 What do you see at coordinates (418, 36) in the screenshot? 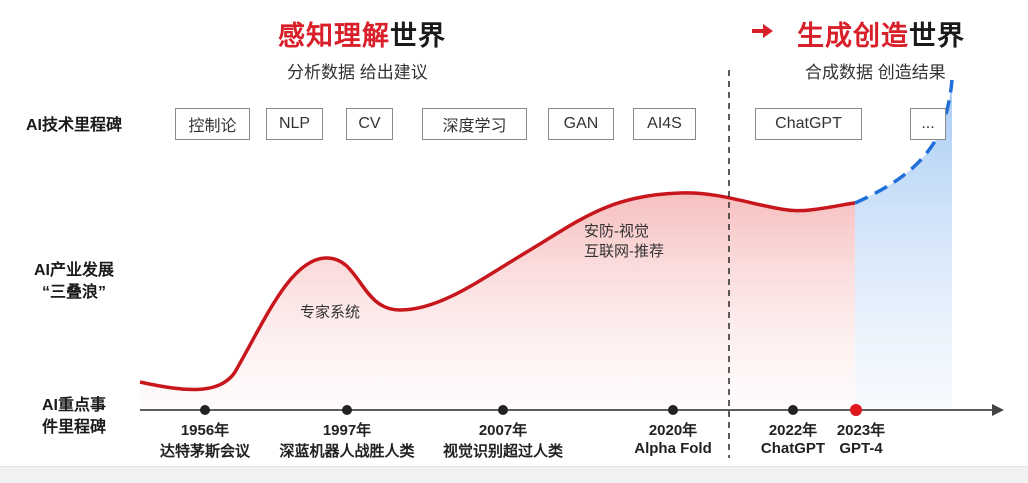
I see `left-era-title-rest: 世界` at bounding box center [418, 36].